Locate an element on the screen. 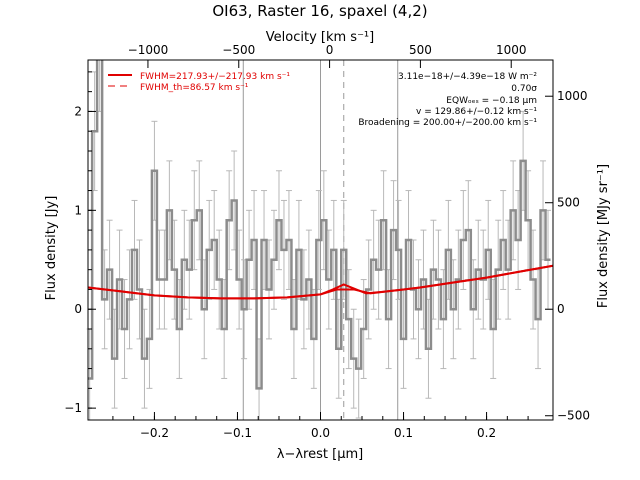 The width and height of the screenshot is (640, 480). annotation-flux: 3.11e−18+/−4.39e−18 W m⁻² is located at coordinates (467, 77).